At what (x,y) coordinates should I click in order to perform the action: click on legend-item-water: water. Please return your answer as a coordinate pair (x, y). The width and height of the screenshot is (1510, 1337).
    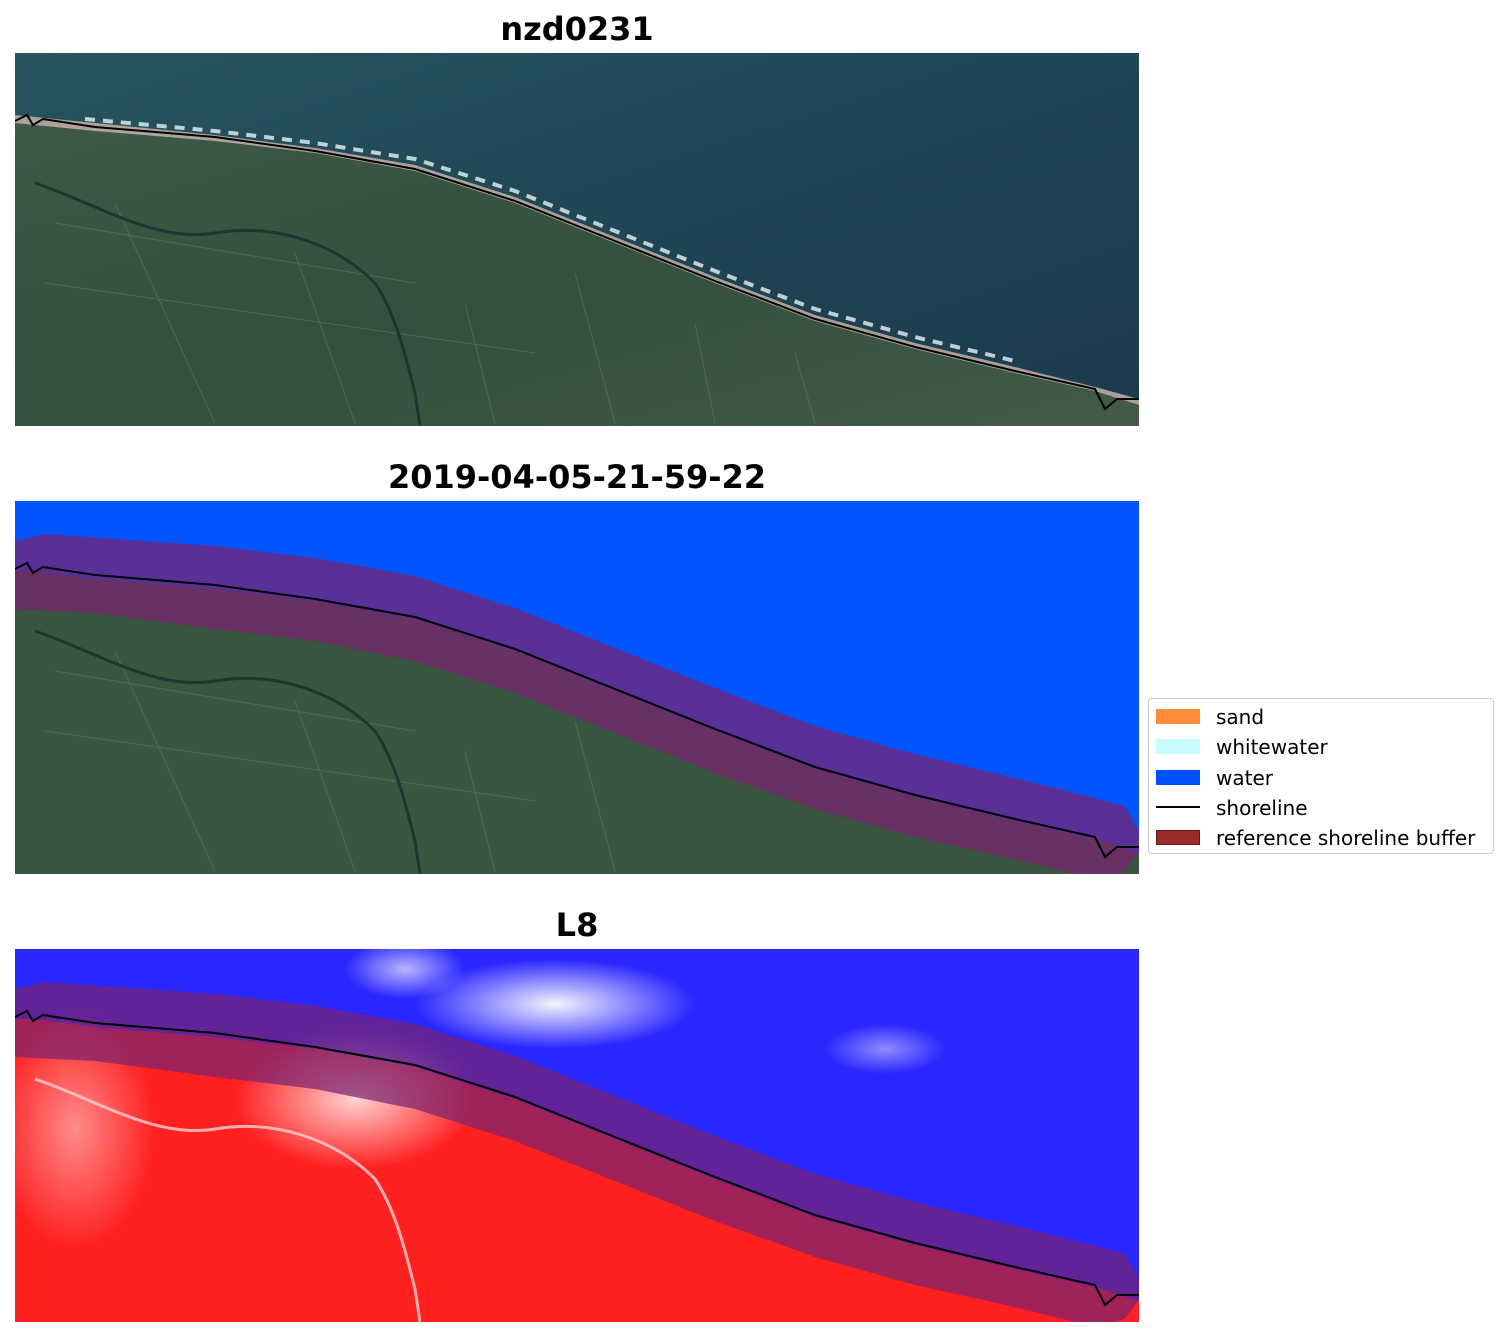
    Looking at the image, I should click on (1321, 777).